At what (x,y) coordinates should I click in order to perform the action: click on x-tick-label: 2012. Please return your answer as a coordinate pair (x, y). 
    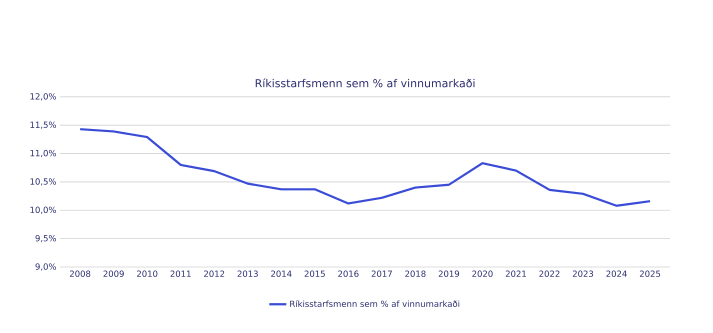
    Looking at the image, I should click on (214, 273).